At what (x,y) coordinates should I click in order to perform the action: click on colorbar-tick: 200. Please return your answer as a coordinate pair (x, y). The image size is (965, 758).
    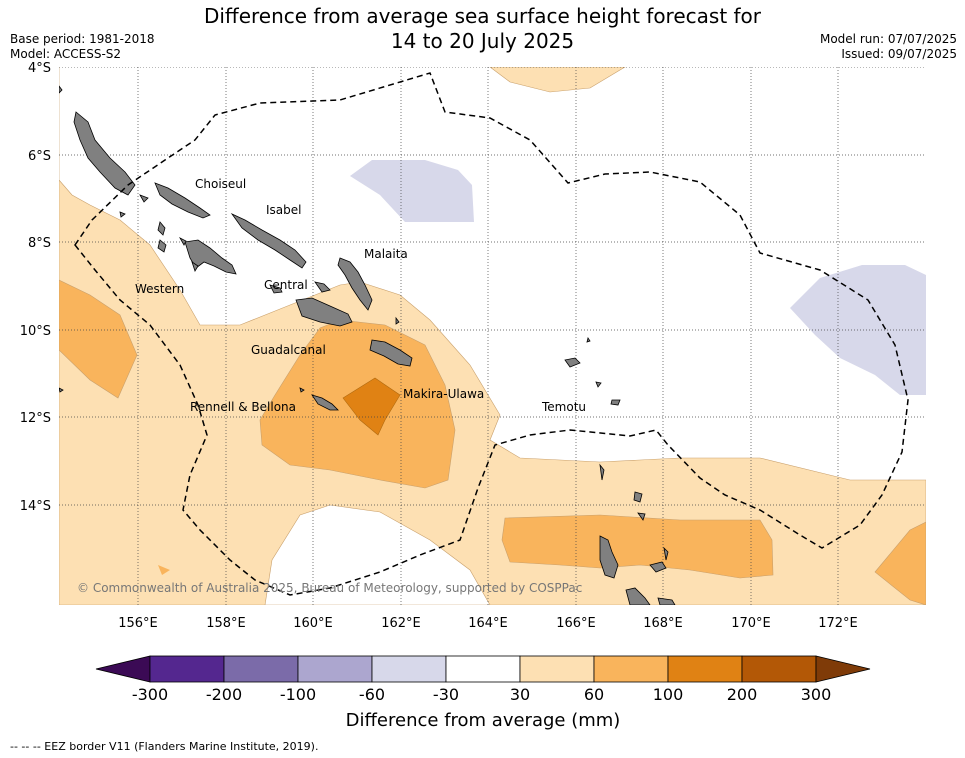
    Looking at the image, I should click on (742, 694).